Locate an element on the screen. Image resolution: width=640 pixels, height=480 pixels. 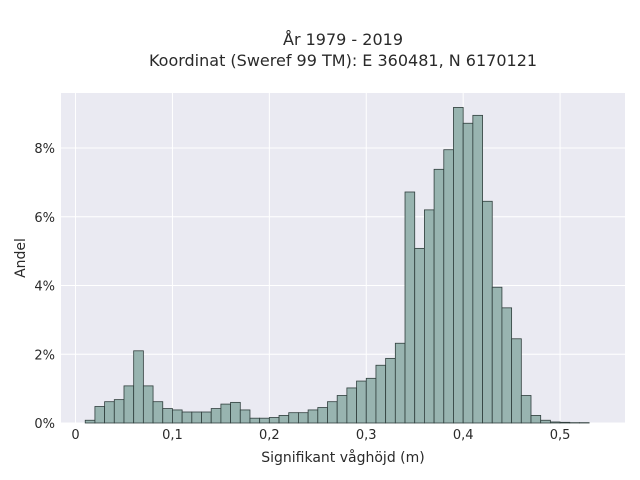
x-tick-label: 0,3 is located at coordinates (366, 435).